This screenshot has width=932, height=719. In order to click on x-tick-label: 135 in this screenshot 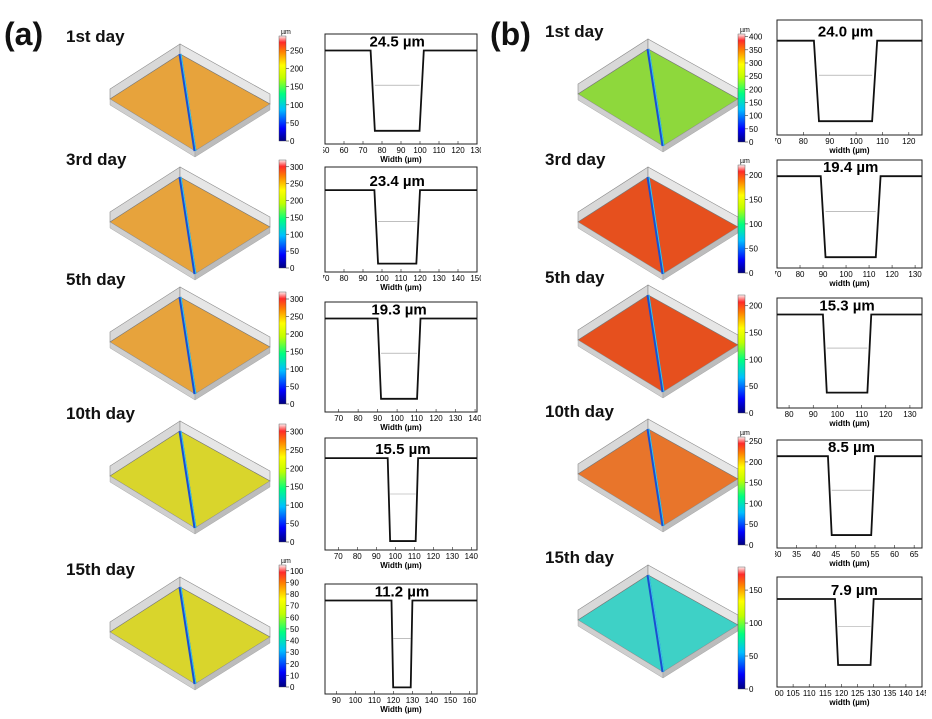, I will do `click(890, 693)`.